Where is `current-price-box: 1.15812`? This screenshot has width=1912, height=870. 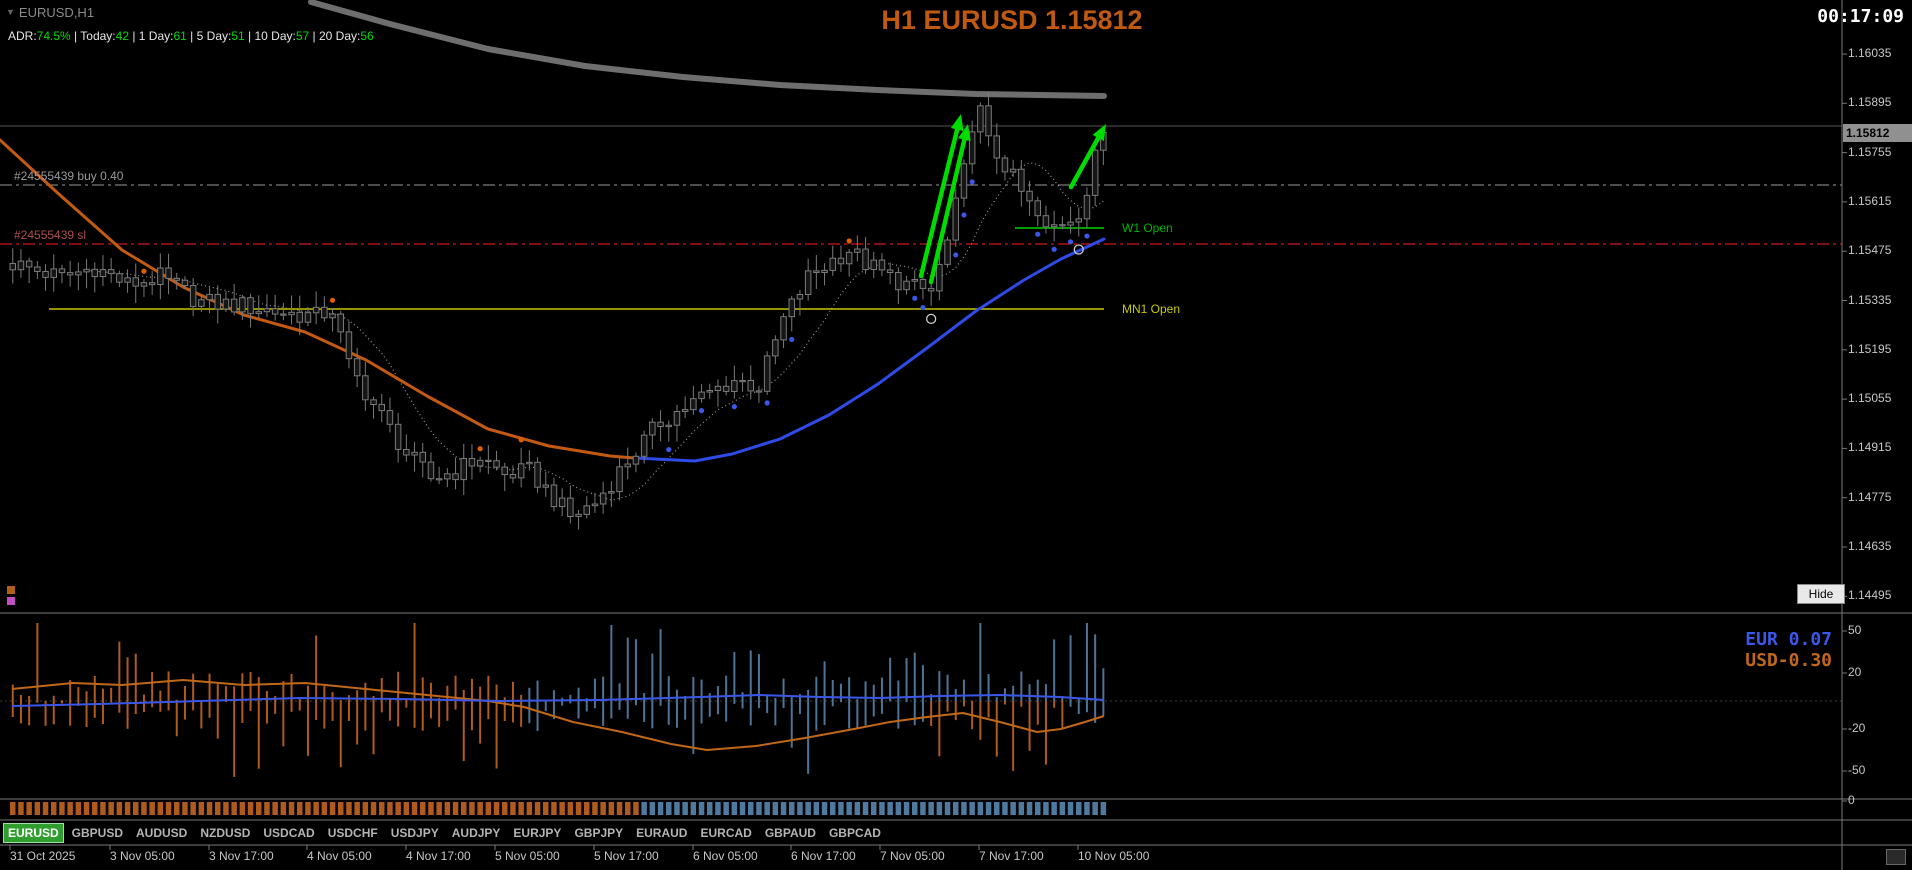
current-price-box: 1.15812 is located at coordinates (1877, 132).